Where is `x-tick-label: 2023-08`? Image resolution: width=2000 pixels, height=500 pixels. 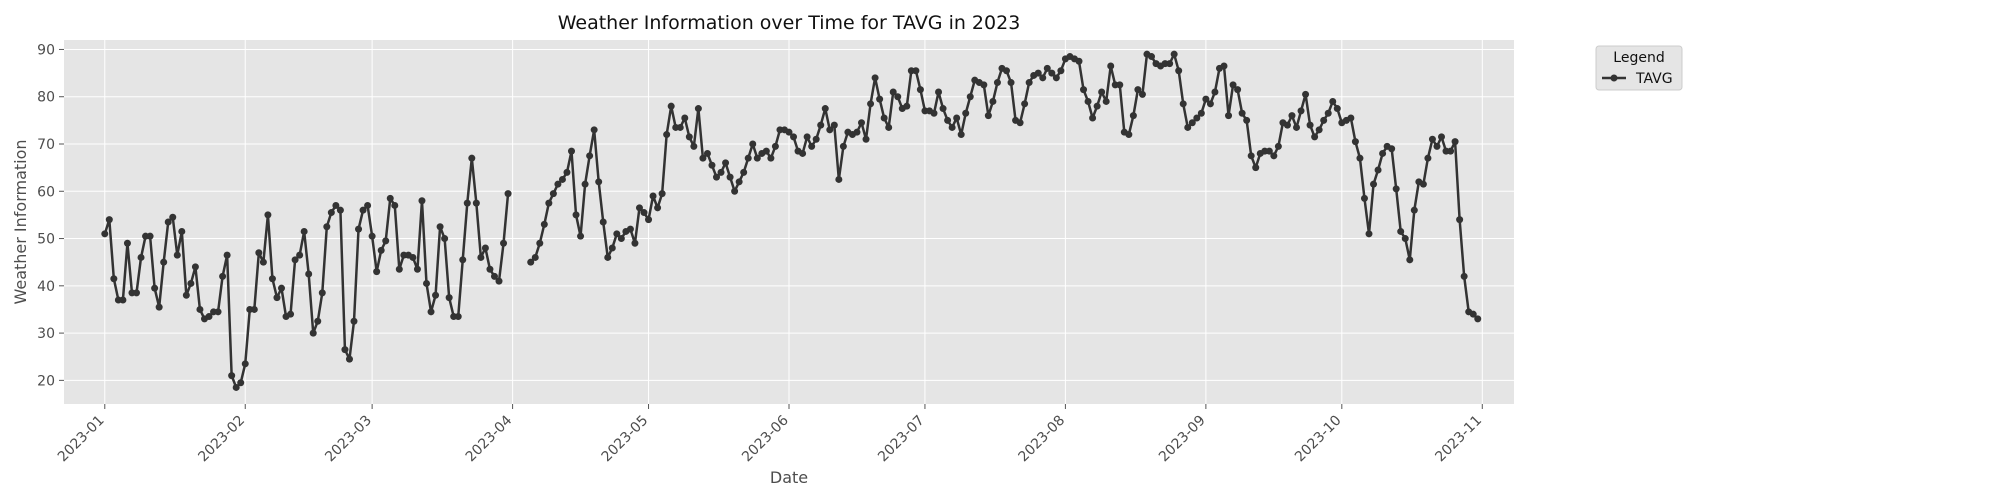 x-tick-label: 2023-08 is located at coordinates (1042, 439).